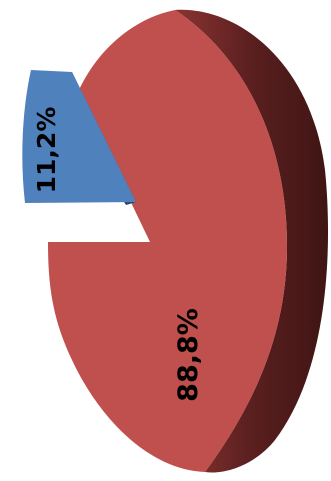  What do you see at coordinates (188, 355) in the screenshot?
I see `slice-label-88: 88,8%` at bounding box center [188, 355].